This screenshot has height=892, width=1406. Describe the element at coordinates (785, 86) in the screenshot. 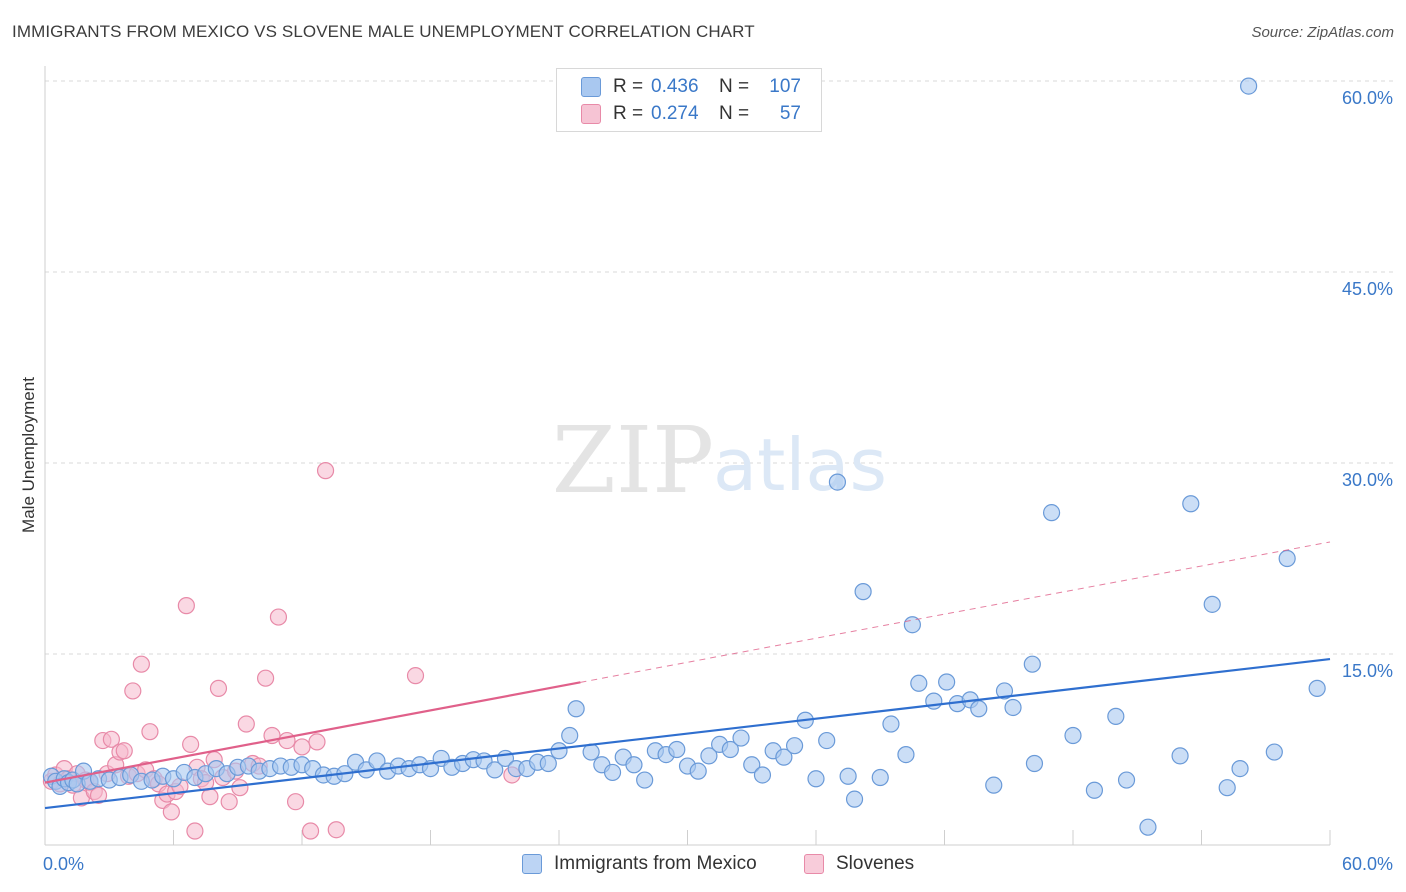

I see `legend-n-value: 107` at that location.